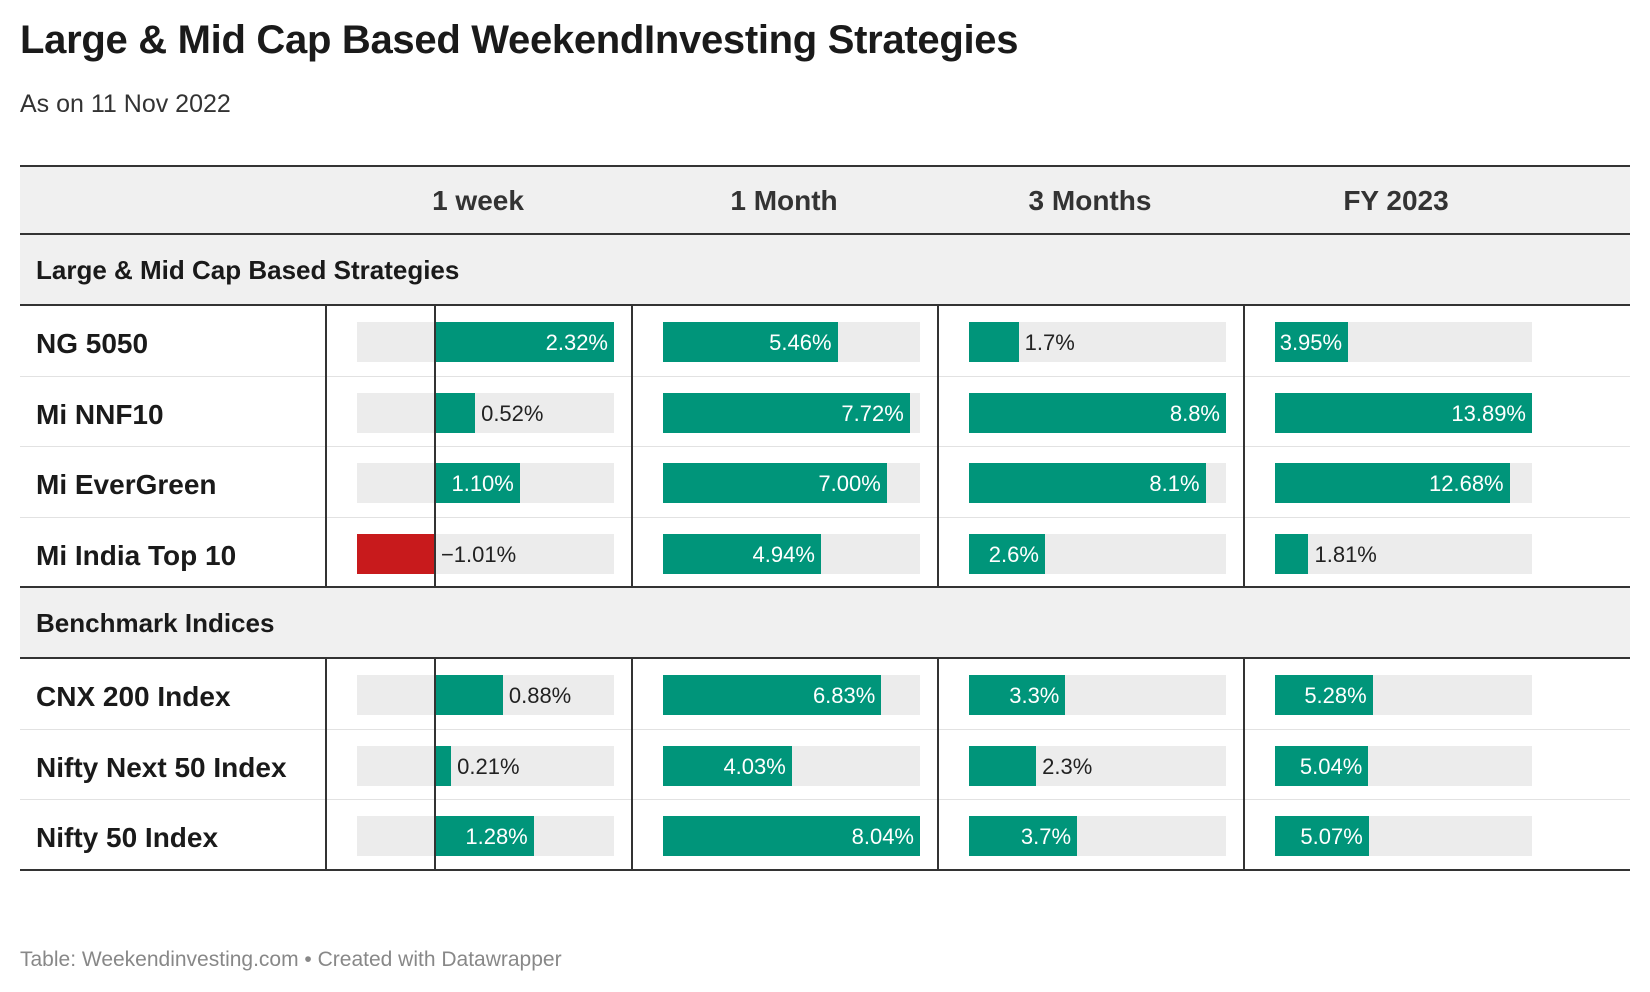  Describe the element at coordinates (825, 270) in the screenshot. I see `group-header-large-mid-cap-based-strategies: Large & Mid Cap Based Strategies` at that location.